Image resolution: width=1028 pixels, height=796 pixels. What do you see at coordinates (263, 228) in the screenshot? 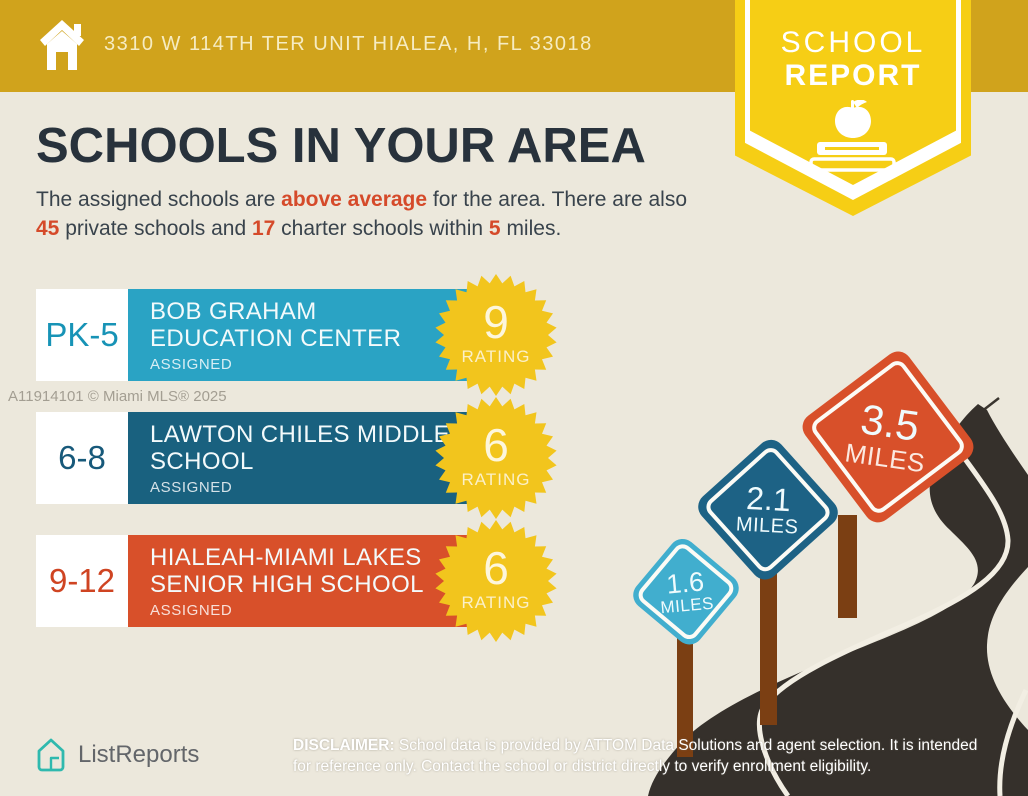
I see `highlight-charter-count: 17` at bounding box center [263, 228].